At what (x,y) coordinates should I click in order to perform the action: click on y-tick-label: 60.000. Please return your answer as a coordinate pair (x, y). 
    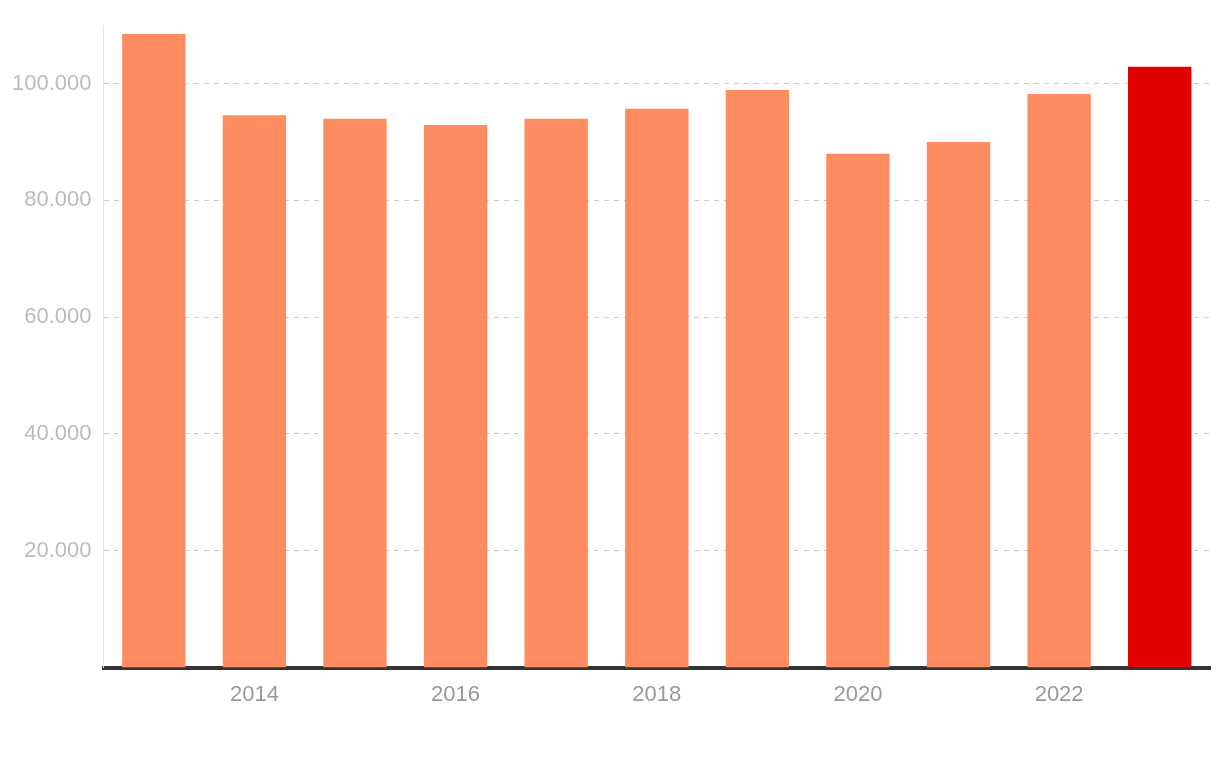
    Looking at the image, I should click on (58, 316).